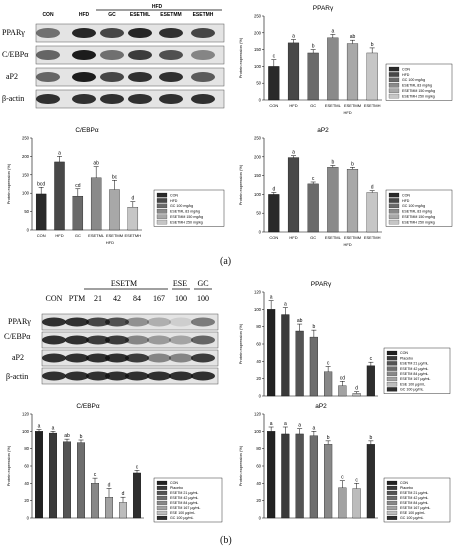 The image size is (457, 550). Describe the element at coordinates (17, 349) in the screenshot. I see `blot-b-row-labels: PPARγ C/EBPα aP2 β-actin` at that location.